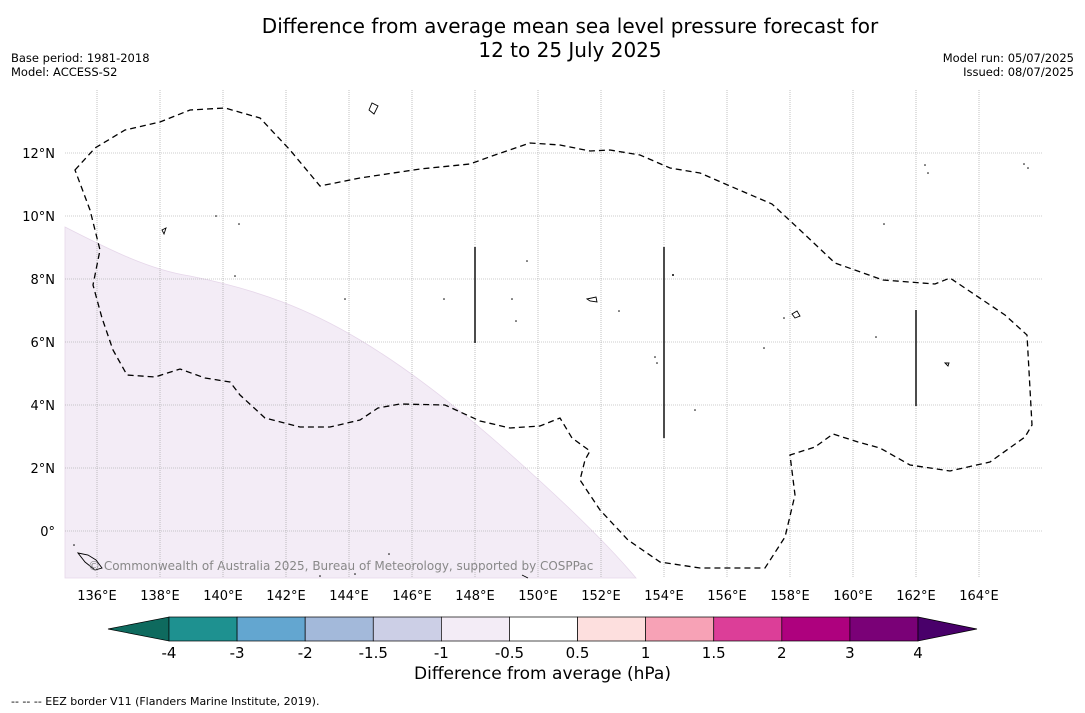 Image resolution: width=1085 pixels, height=713 pixels. I want to click on lon-tick-label: 164°E, so click(979, 596).